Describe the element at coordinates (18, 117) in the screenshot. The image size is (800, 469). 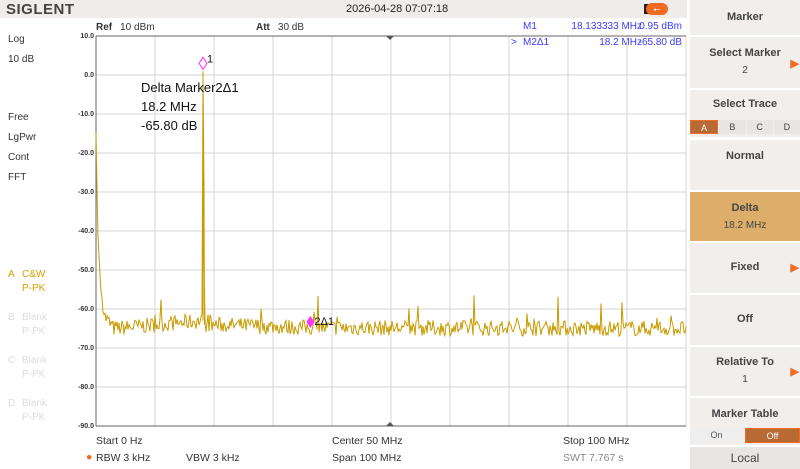
I see `trigger: Free` at that location.